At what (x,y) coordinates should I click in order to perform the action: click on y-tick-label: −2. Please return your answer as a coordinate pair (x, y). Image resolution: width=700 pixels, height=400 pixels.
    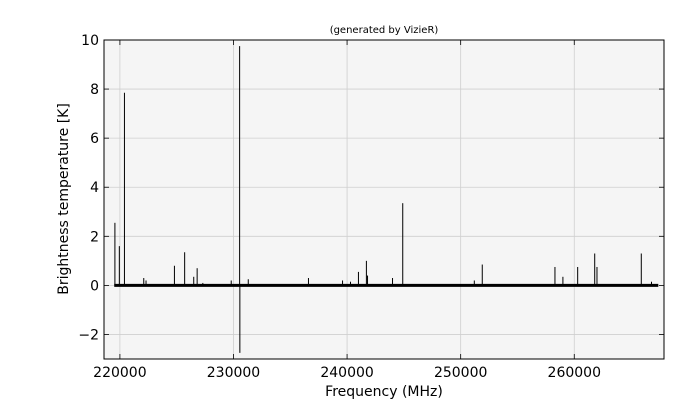
    Looking at the image, I should click on (88, 335).